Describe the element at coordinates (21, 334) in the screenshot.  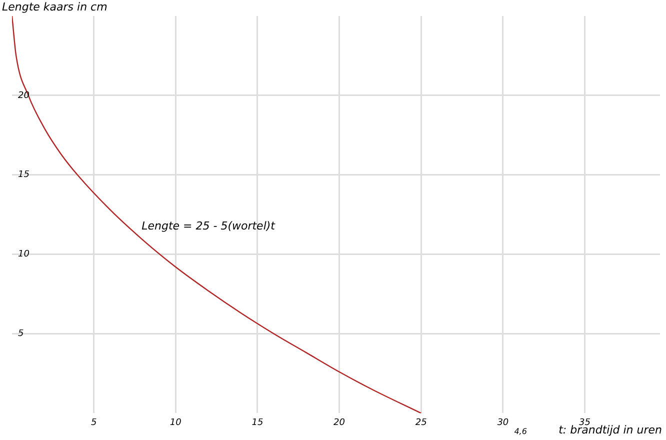
I see `y-tick-label: 5` at that location.